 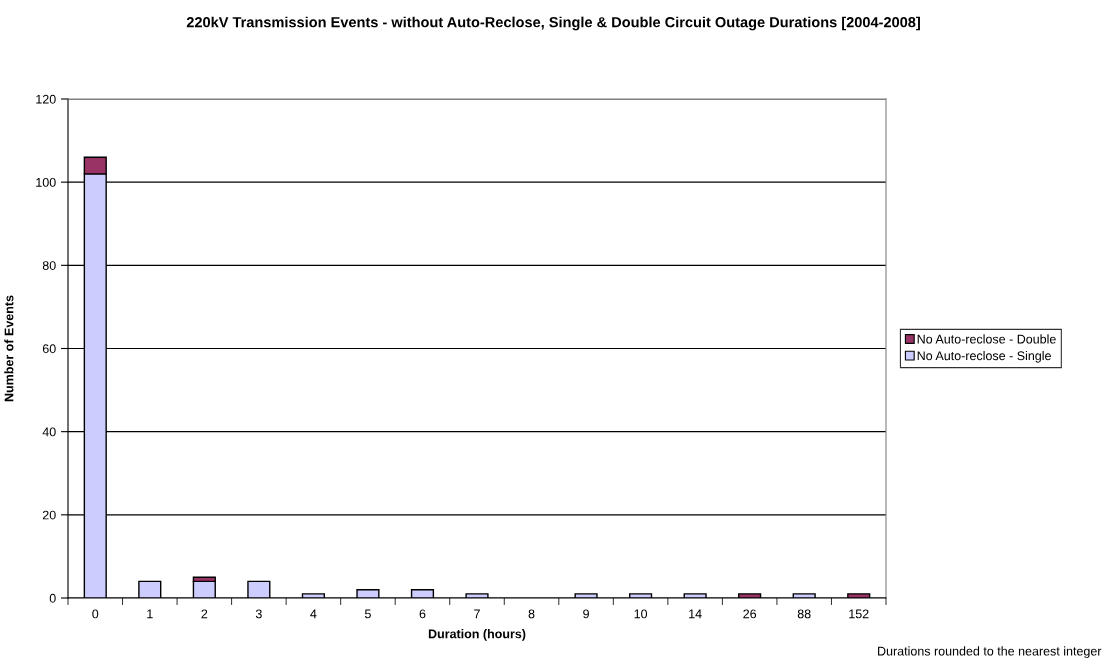 What do you see at coordinates (204, 614) in the screenshot?
I see `x-tick-label: 2` at bounding box center [204, 614].